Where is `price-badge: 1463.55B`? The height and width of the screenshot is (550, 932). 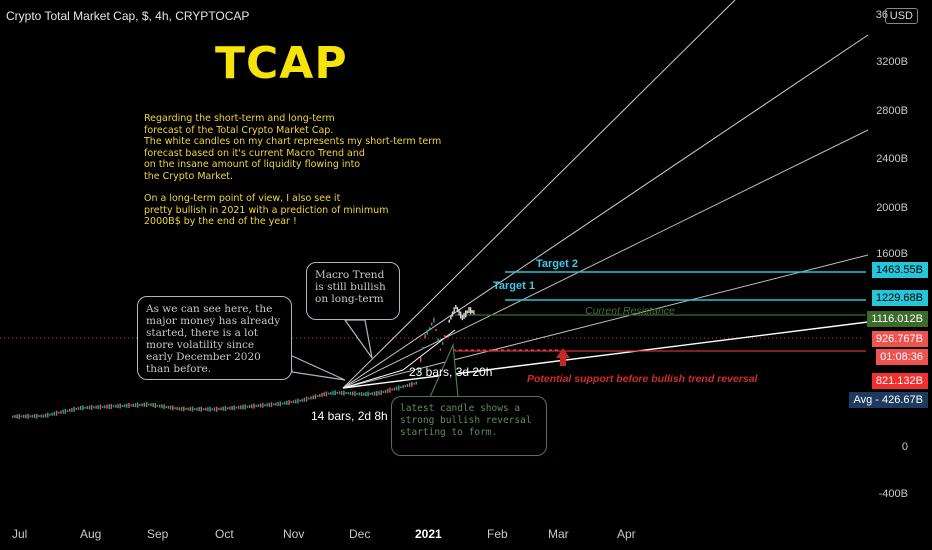
price-badge: 1463.55B is located at coordinates (899, 270).